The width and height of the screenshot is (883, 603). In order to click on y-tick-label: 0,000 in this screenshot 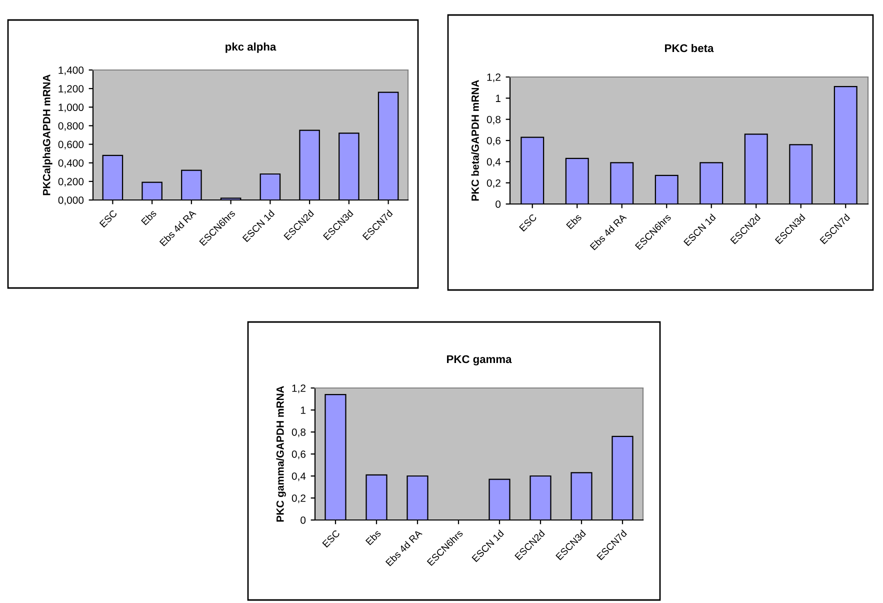, I will do `click(71, 201)`.